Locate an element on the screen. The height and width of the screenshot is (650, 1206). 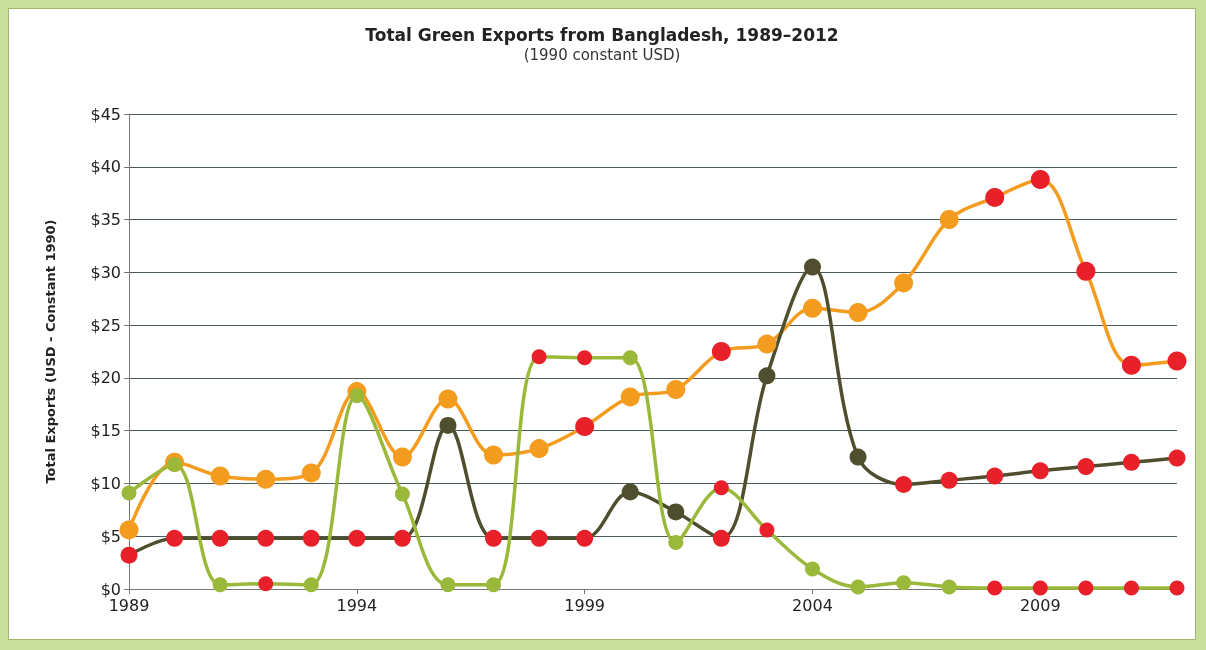
y-tick-label: $10 is located at coordinates (105, 483).